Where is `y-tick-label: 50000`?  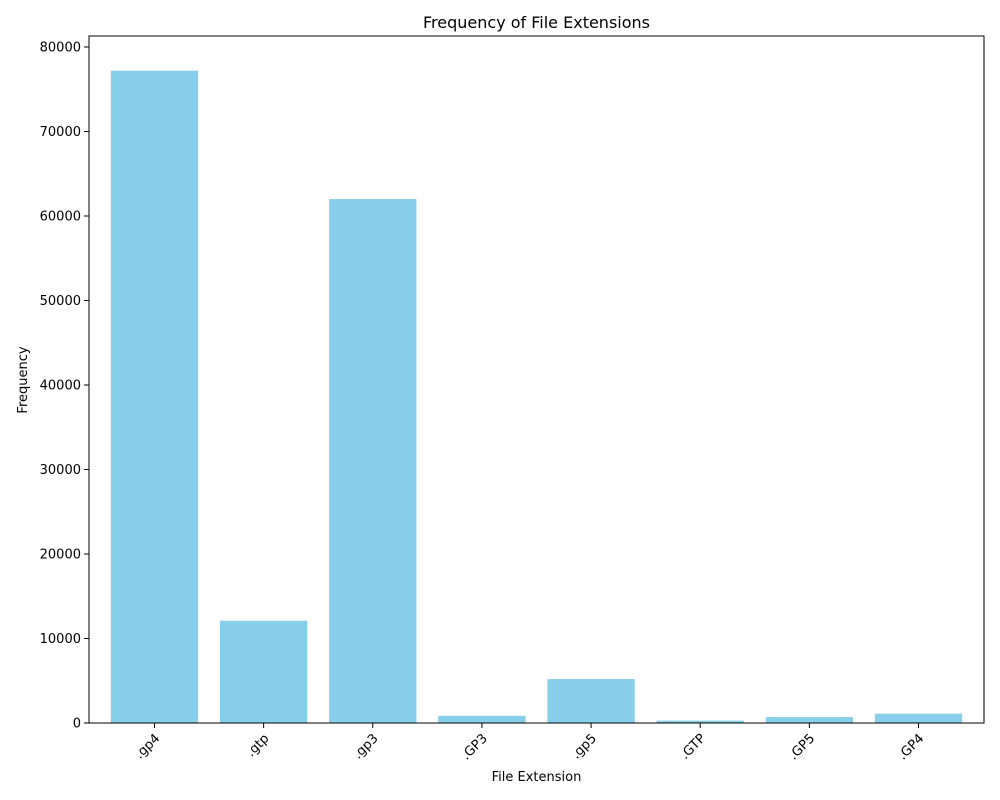
y-tick-label: 50000 is located at coordinates (60, 301).